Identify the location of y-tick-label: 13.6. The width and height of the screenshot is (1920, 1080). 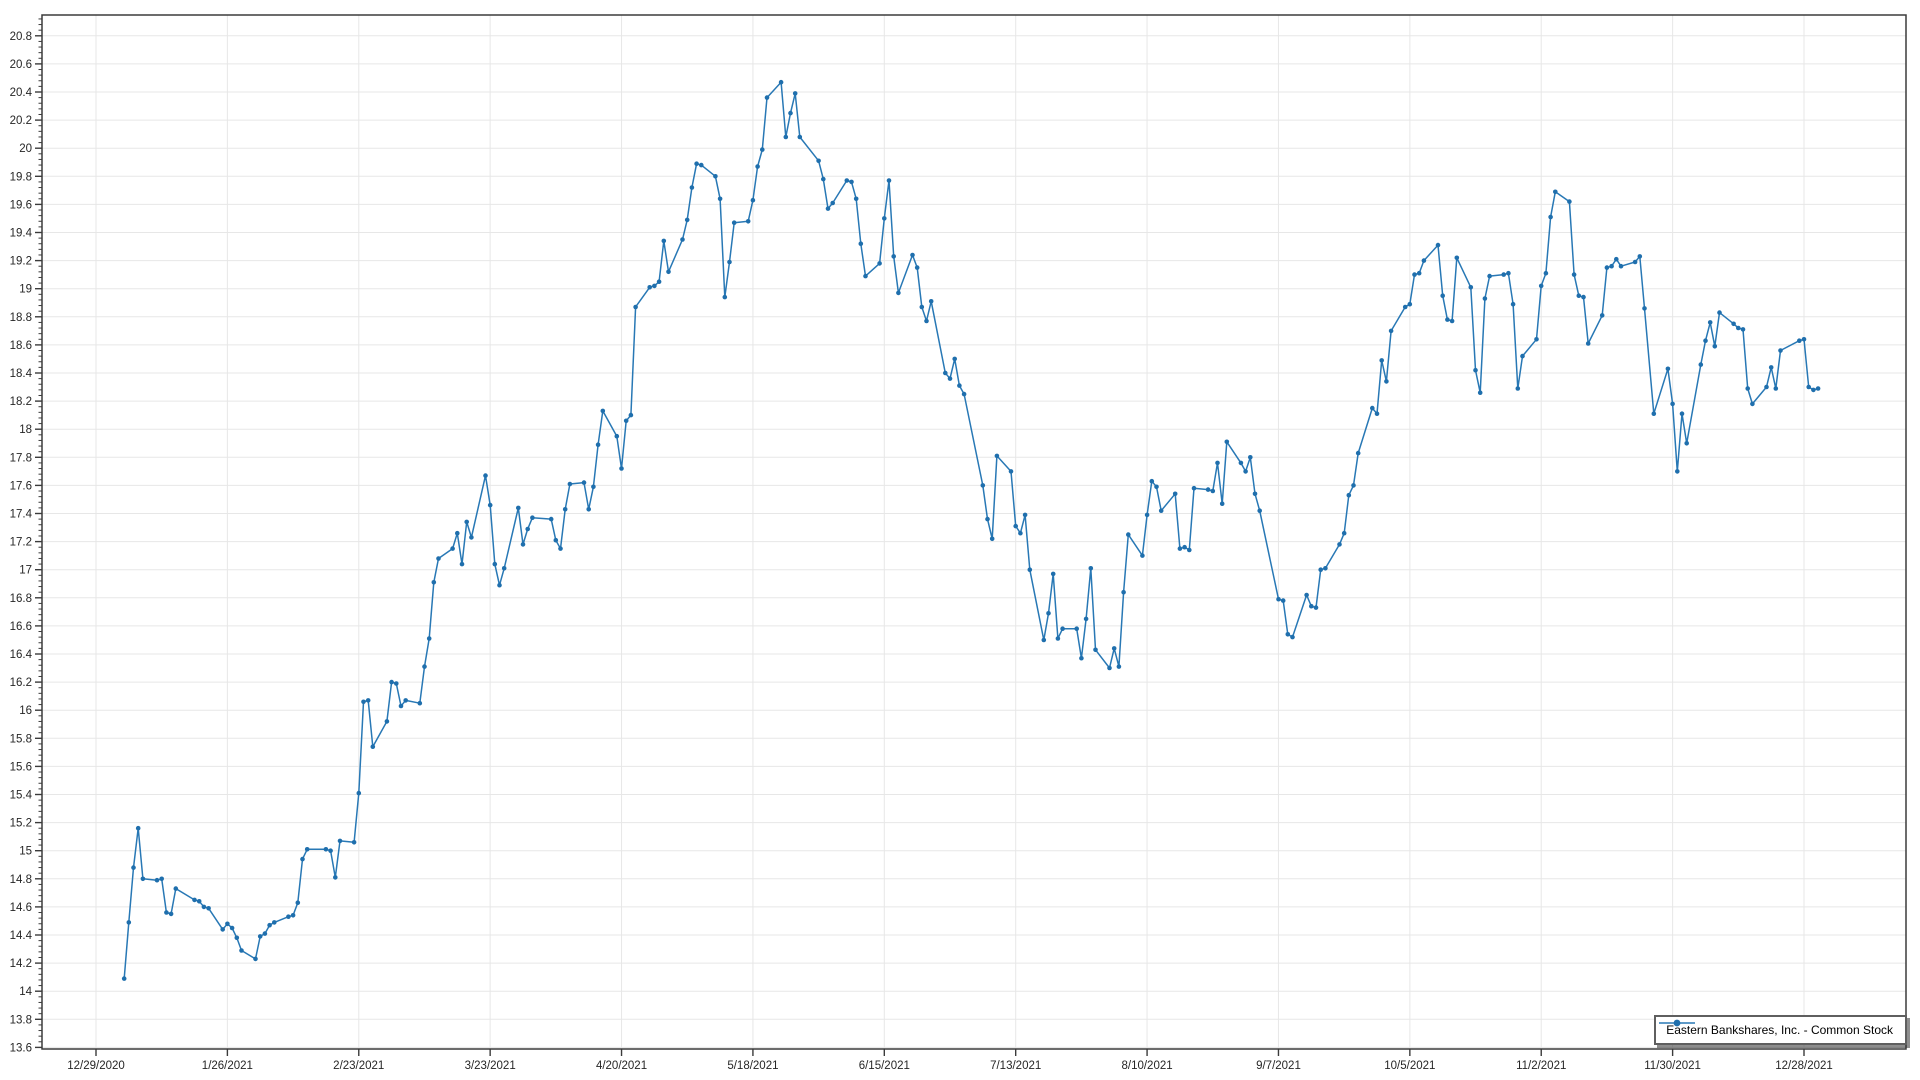
(21, 1048).